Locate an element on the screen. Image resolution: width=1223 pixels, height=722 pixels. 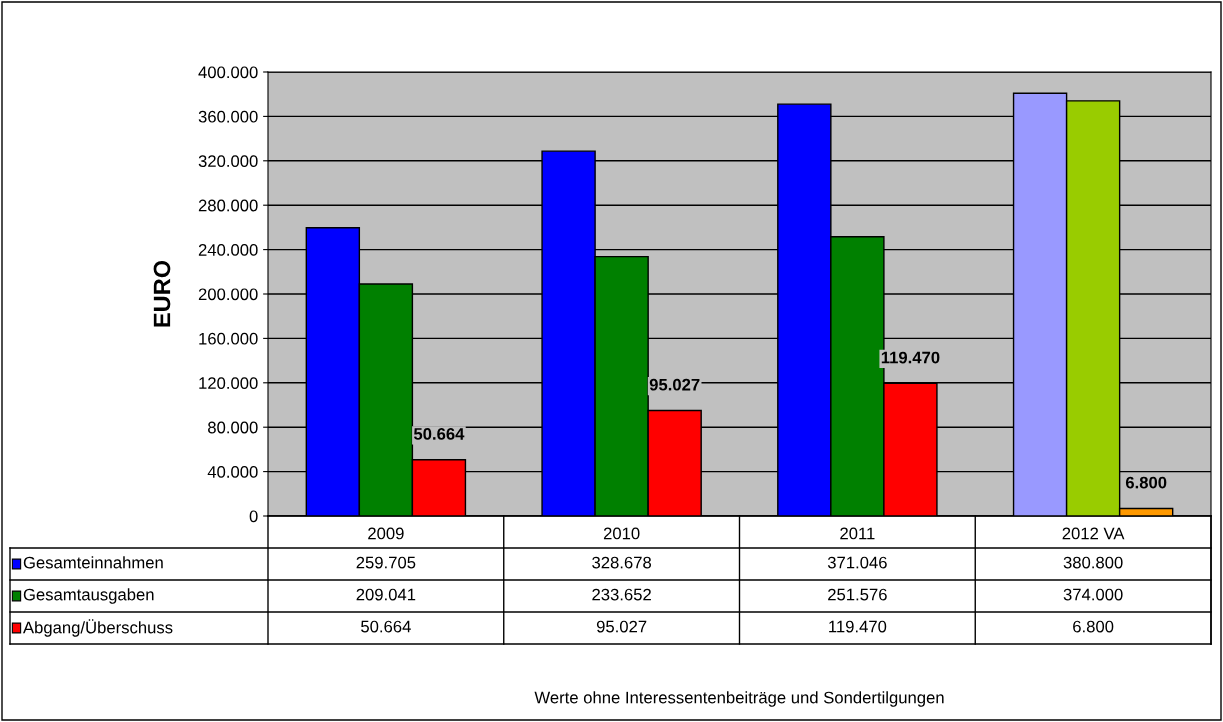
x-tick-label: 2011 is located at coordinates (857, 533).